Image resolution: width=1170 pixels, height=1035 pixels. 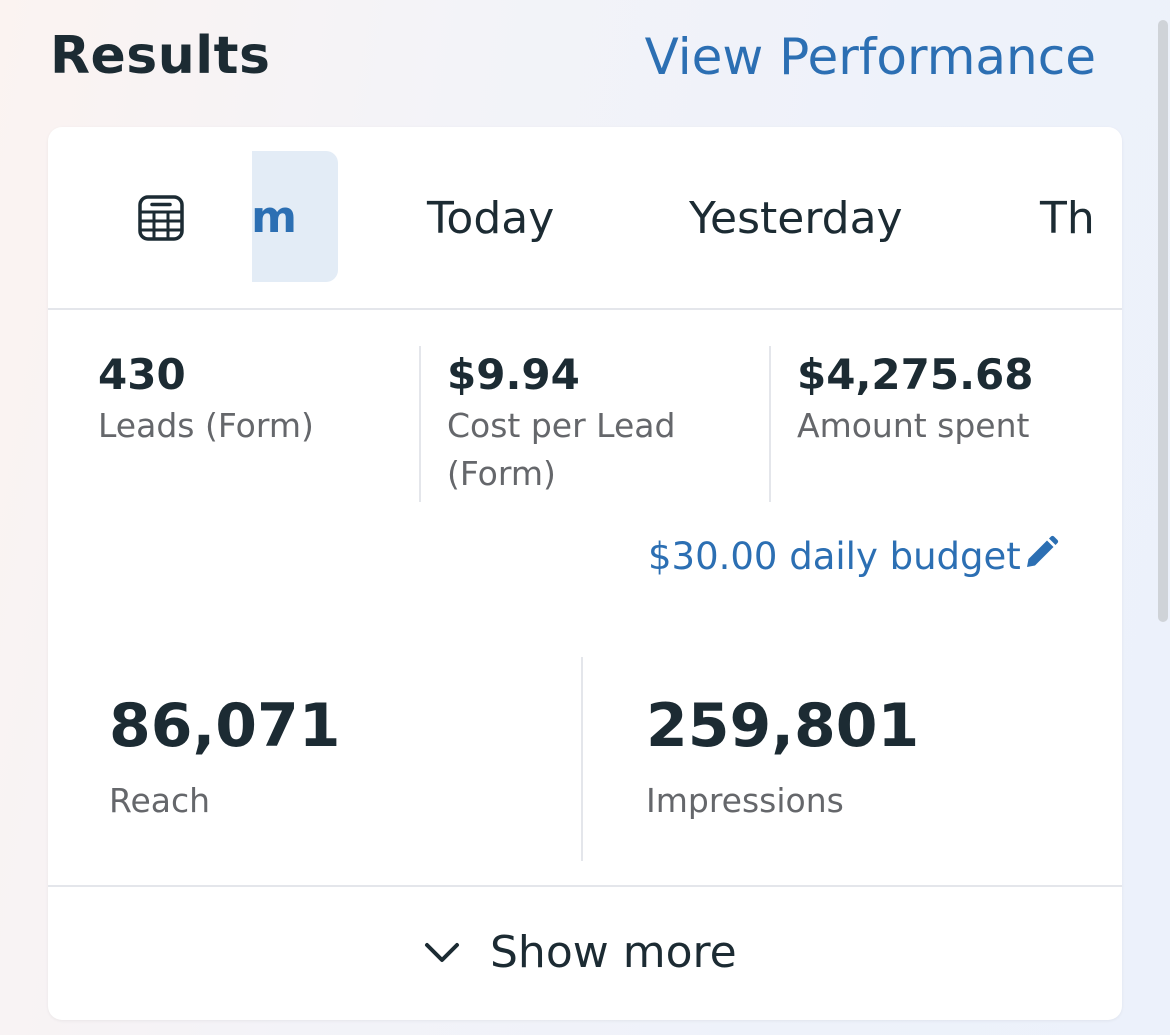 I want to click on metric-value: $9.94, so click(x=513, y=374).